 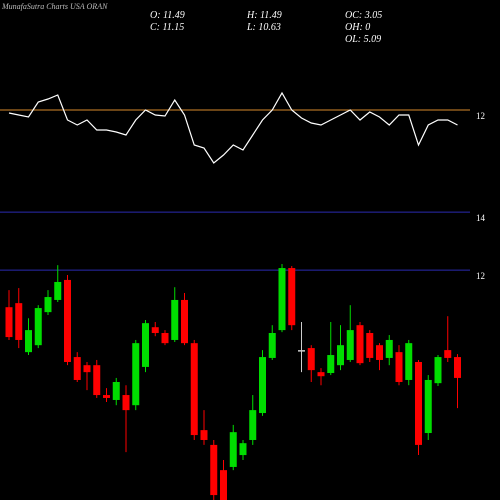 What do you see at coordinates (357, 27) in the screenshot?
I see `ohlc-label: OH: 0` at bounding box center [357, 27].